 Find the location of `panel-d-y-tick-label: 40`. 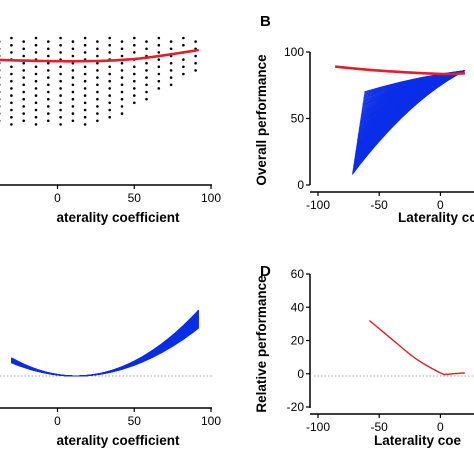

panel-d-y-tick-label: 40 is located at coordinates (298, 307).